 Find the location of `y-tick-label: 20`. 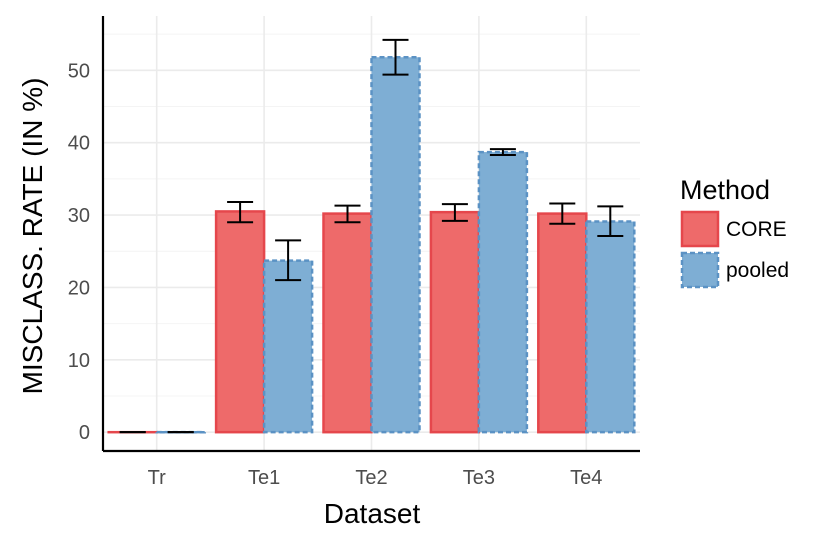

y-tick-label: 20 is located at coordinates (79, 288).